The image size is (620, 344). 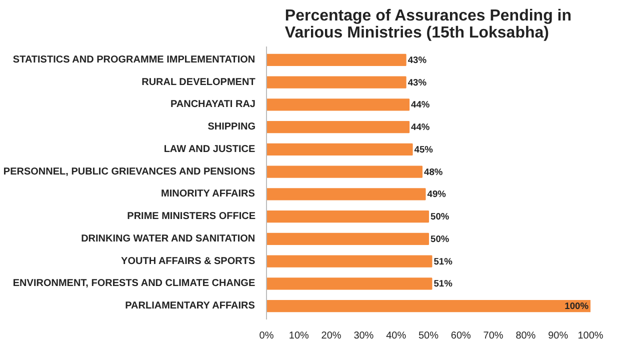 What do you see at coordinates (428, 336) in the screenshot?
I see `x-tick-label: 50%` at bounding box center [428, 336].